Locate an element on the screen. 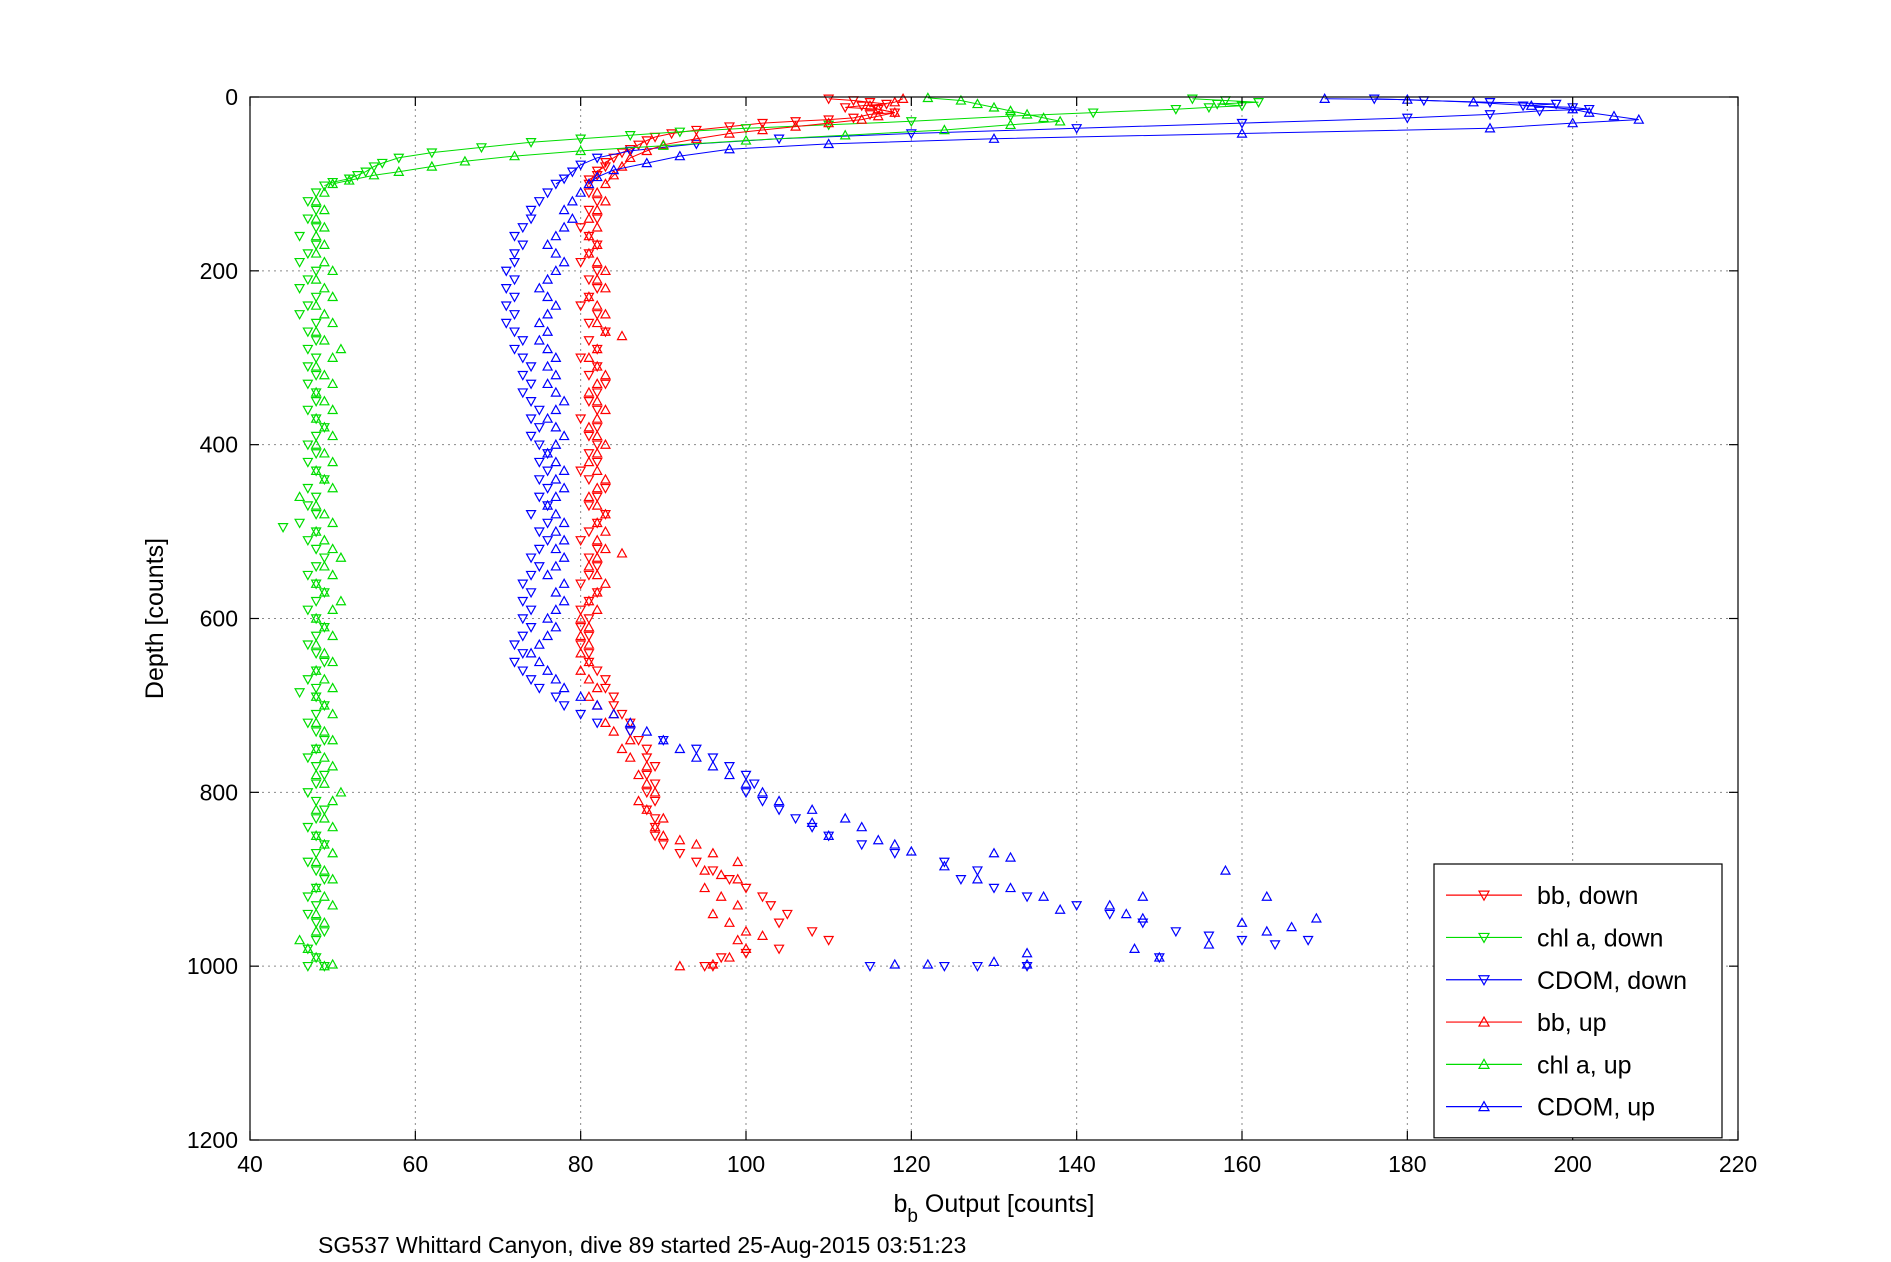 The image size is (1891, 1262). legend-item: bb, up is located at coordinates (1526, 1023).